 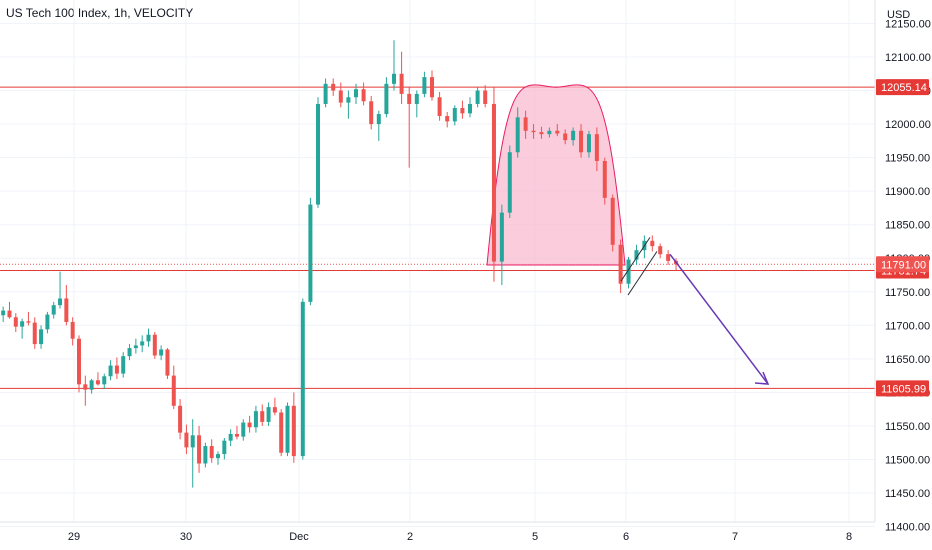 What do you see at coordinates (535, 537) in the screenshot?
I see `time-axis-tick-label: 5` at bounding box center [535, 537].